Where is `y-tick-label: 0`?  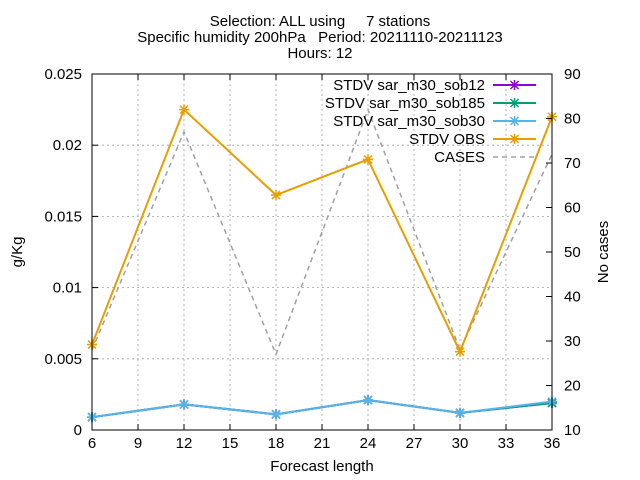
y-tick-label: 0 is located at coordinates (78, 430).